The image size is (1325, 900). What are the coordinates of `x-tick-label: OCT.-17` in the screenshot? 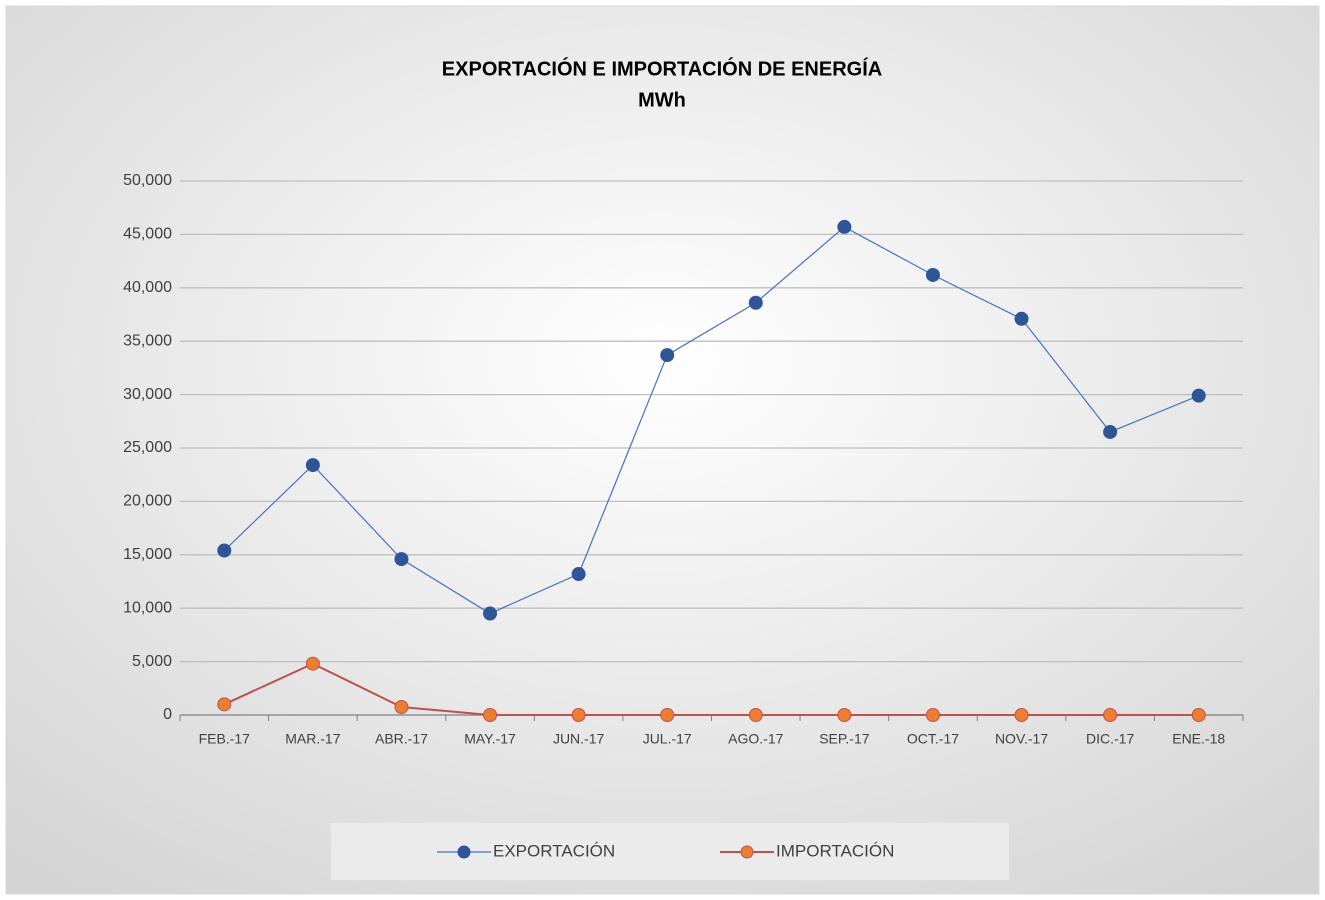 It's located at (933, 739).